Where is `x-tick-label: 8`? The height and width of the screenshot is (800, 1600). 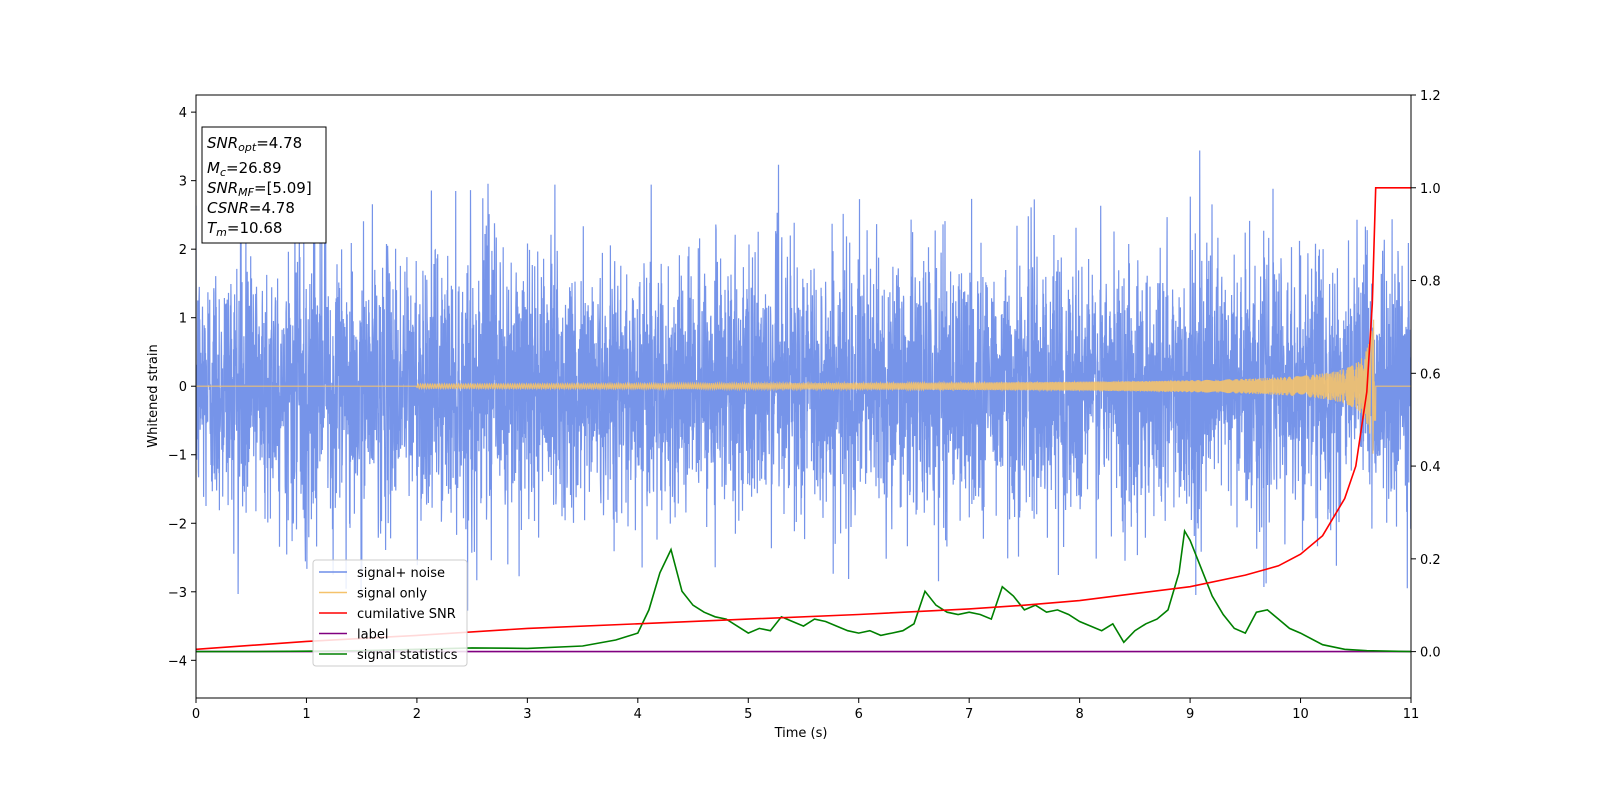
x-tick-label: 8 is located at coordinates (1079, 714).